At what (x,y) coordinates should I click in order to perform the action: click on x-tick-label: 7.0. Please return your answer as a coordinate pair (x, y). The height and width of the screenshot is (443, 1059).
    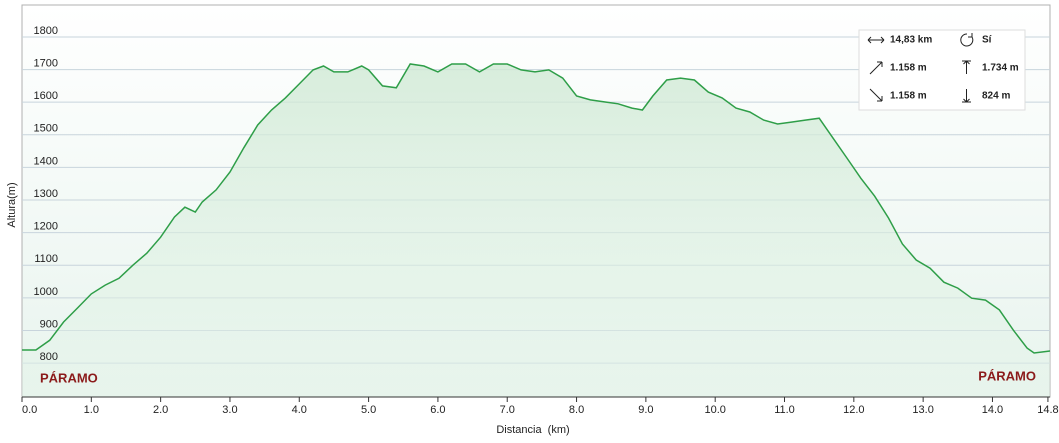
    Looking at the image, I should click on (507, 410).